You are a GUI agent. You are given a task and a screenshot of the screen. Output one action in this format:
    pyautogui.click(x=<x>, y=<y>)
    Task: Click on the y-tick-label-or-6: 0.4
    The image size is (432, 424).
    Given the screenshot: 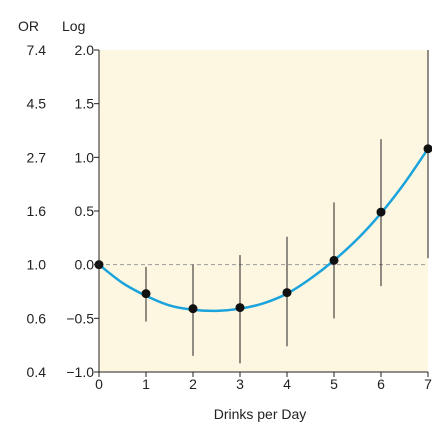 What is the action you would take?
    pyautogui.click(x=37, y=372)
    